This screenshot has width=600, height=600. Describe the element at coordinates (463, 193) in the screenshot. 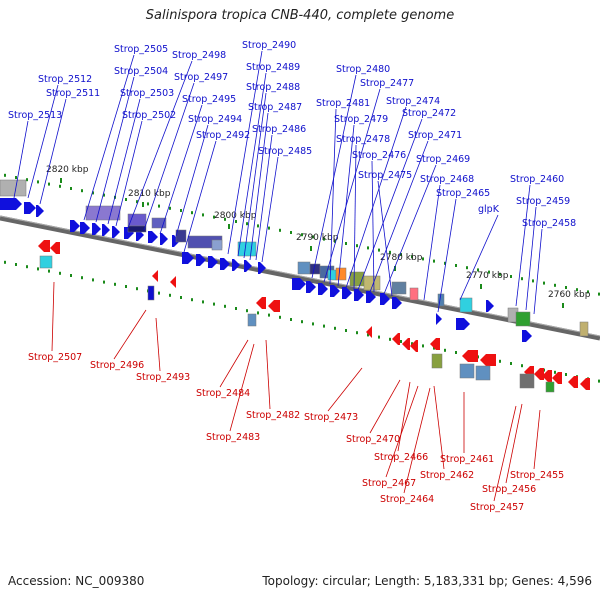

I see `forward-gene-label: Strop_2465` at that location.